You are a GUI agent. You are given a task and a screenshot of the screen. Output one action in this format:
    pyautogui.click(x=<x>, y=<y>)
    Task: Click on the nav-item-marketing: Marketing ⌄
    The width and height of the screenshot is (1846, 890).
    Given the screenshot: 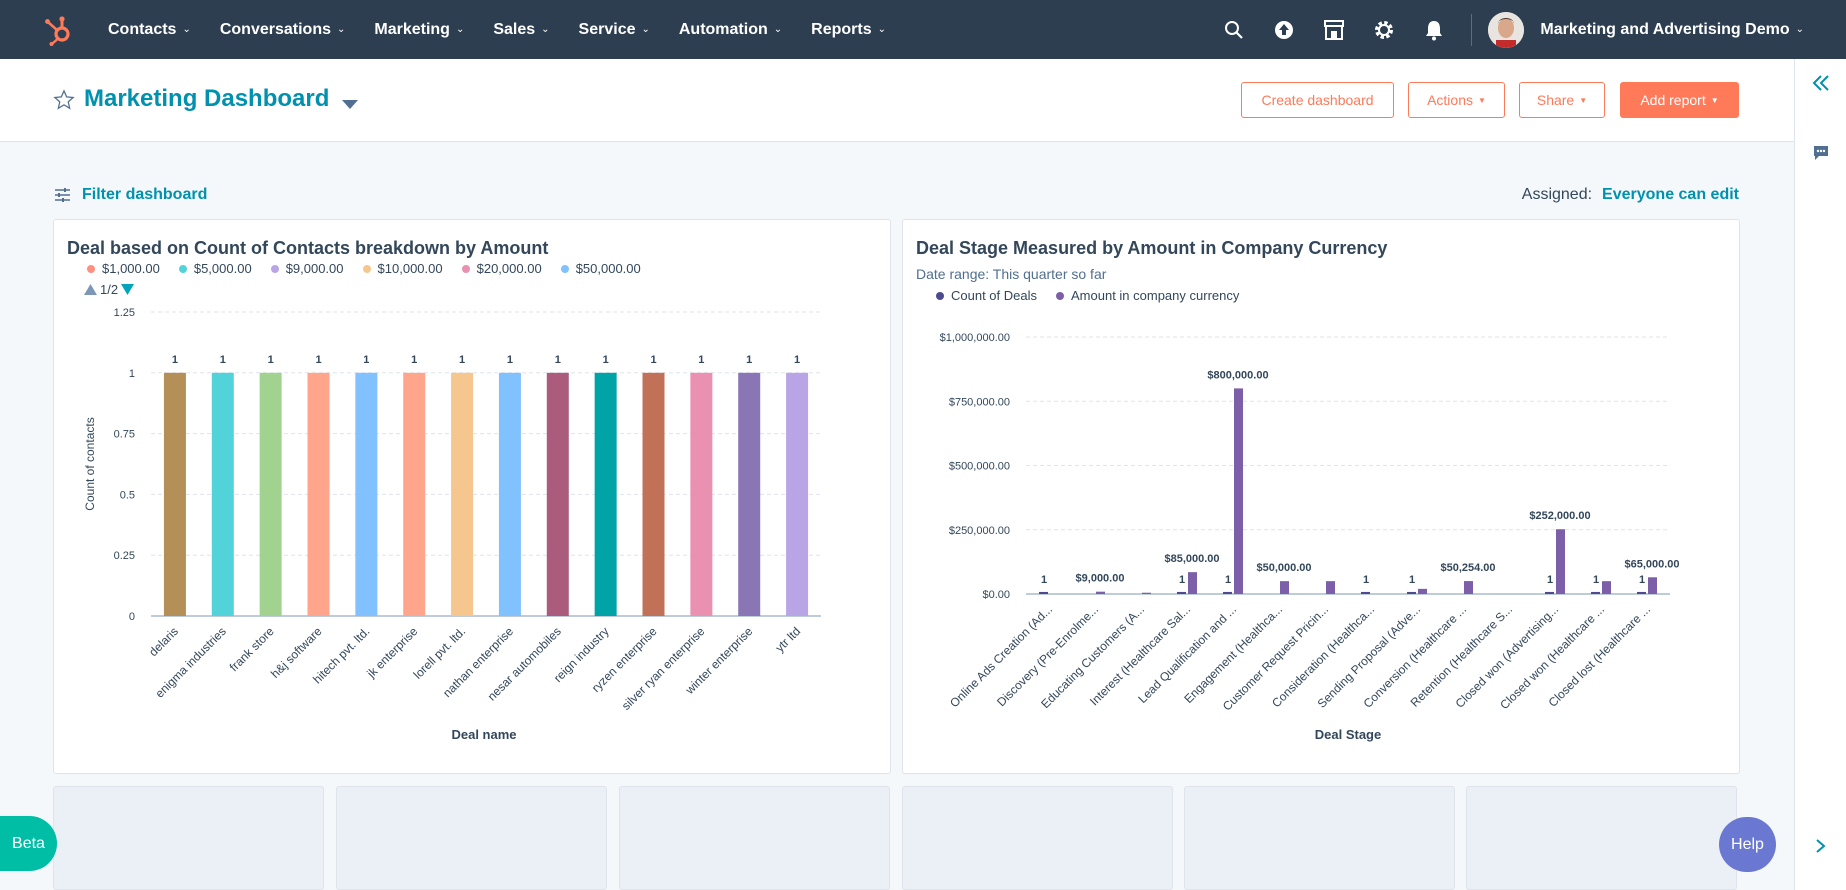 What is the action you would take?
    pyautogui.click(x=419, y=30)
    